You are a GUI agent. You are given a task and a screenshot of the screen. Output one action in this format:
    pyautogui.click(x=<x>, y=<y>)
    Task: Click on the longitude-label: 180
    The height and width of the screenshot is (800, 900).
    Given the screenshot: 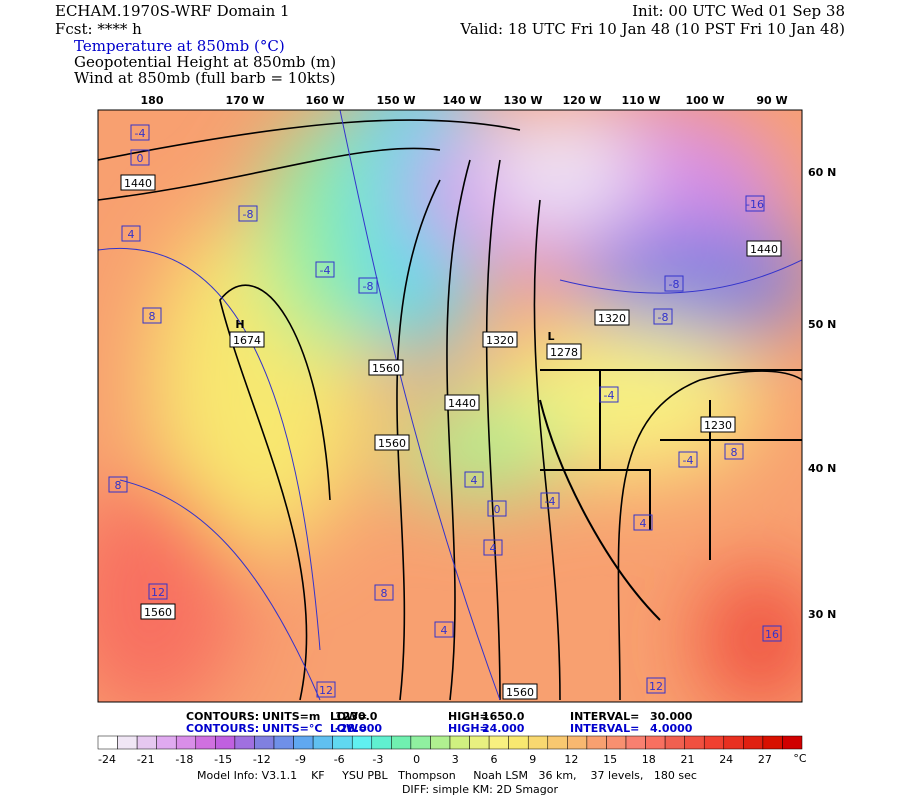 What is the action you would take?
    pyautogui.click(x=152, y=100)
    